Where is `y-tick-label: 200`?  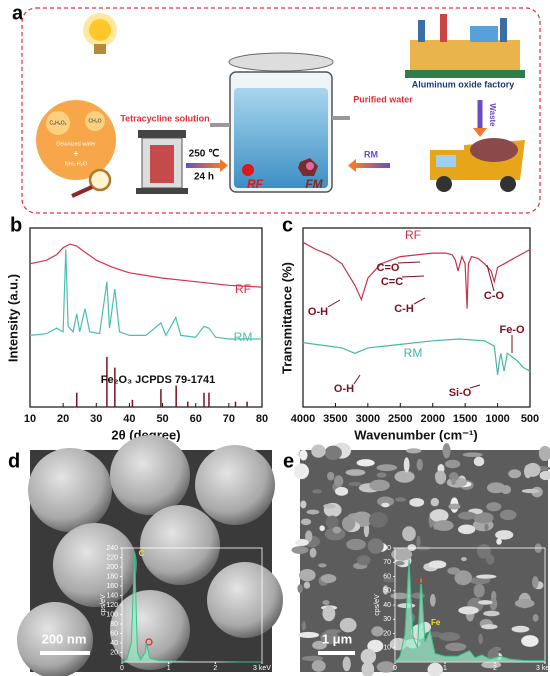
y-tick-label: 200 is located at coordinates (112, 567).